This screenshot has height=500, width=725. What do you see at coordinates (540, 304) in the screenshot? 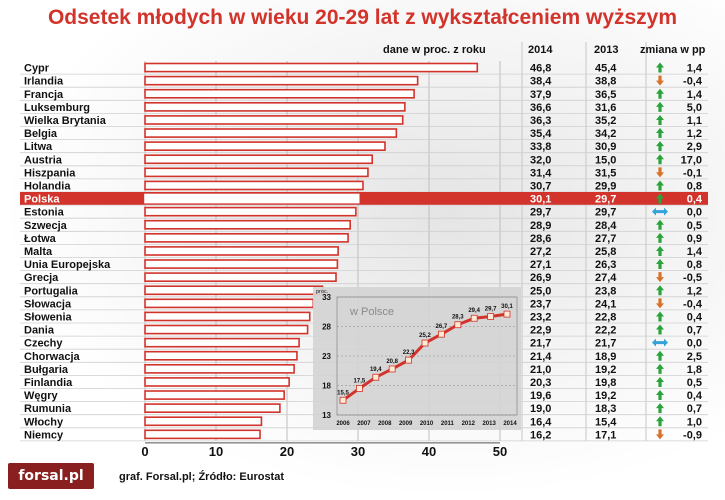
I see `value-2014: 23,7` at bounding box center [540, 304].